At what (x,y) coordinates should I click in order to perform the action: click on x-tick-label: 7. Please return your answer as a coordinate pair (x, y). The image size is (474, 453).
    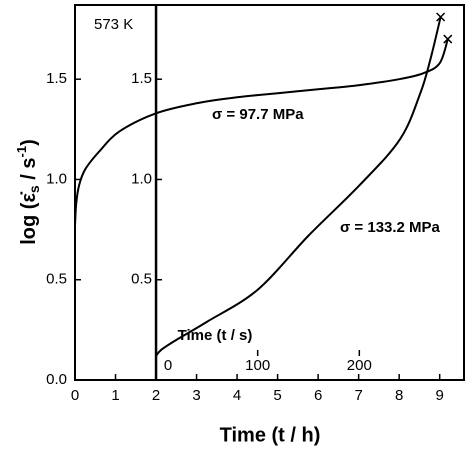
    Looking at the image, I should click on (358, 395).